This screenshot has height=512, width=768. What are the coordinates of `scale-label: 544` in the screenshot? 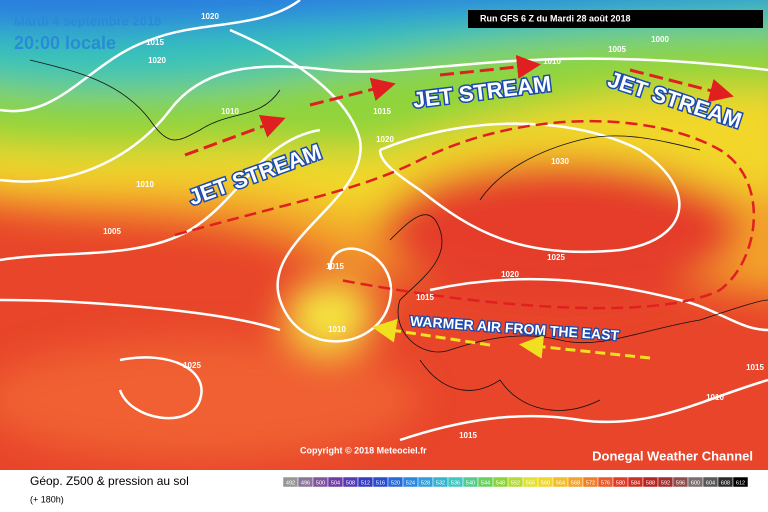 It's located at (485, 483).